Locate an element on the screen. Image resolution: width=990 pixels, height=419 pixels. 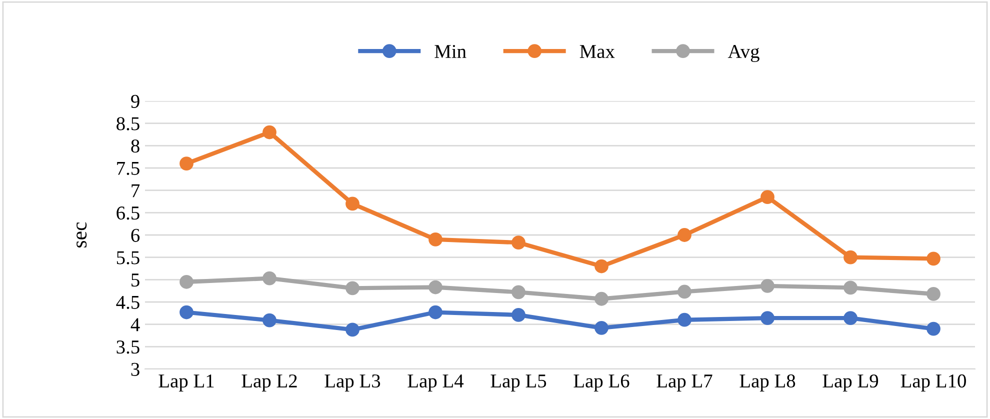
y-tick-label: 8 is located at coordinates (135, 146).